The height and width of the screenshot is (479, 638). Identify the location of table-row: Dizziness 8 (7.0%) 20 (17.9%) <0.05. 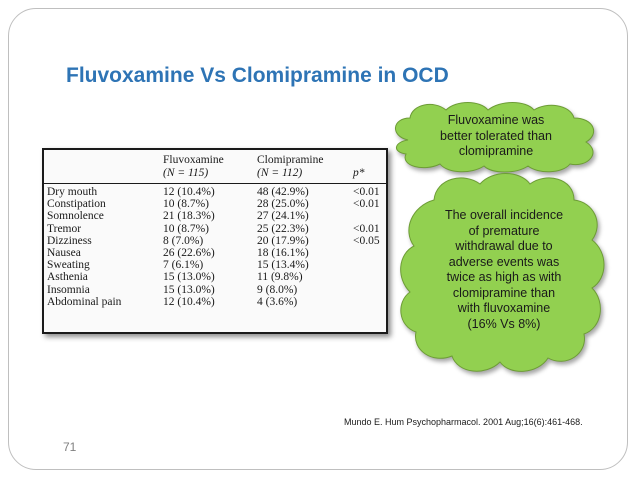
(215, 241).